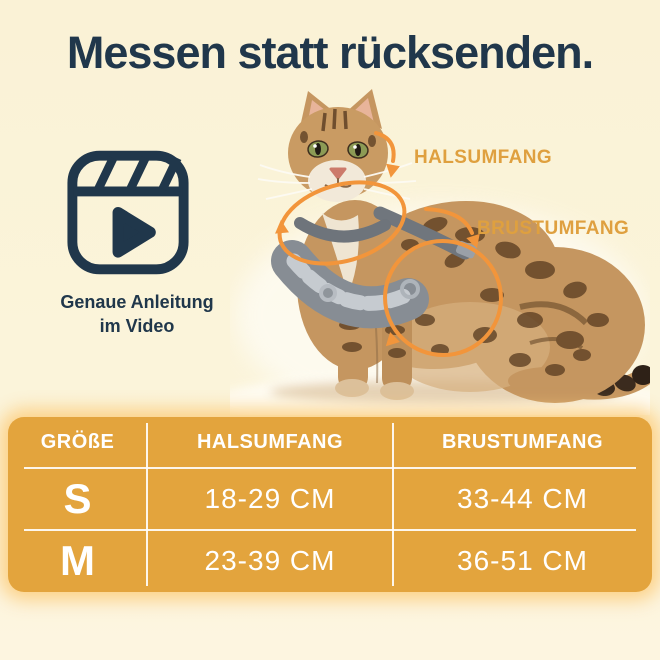  I want to click on video-clapperboard-play-icon, so click(128, 212).